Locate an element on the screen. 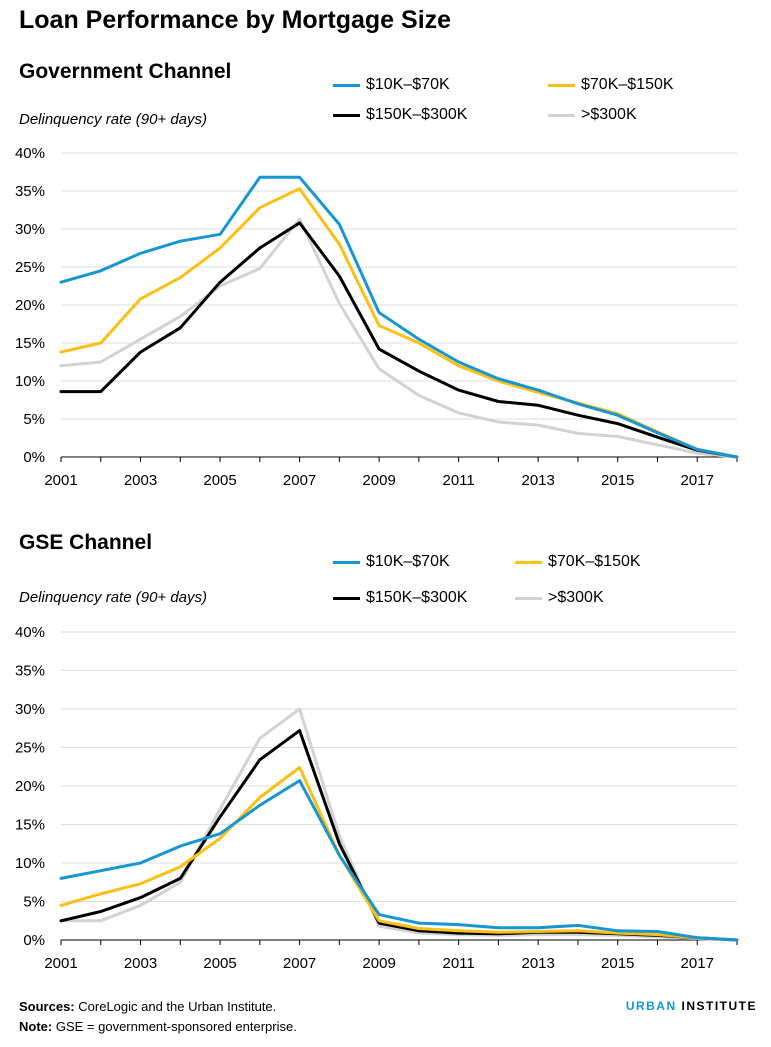  logo-institute: INSTITUTE is located at coordinates (719, 1006).